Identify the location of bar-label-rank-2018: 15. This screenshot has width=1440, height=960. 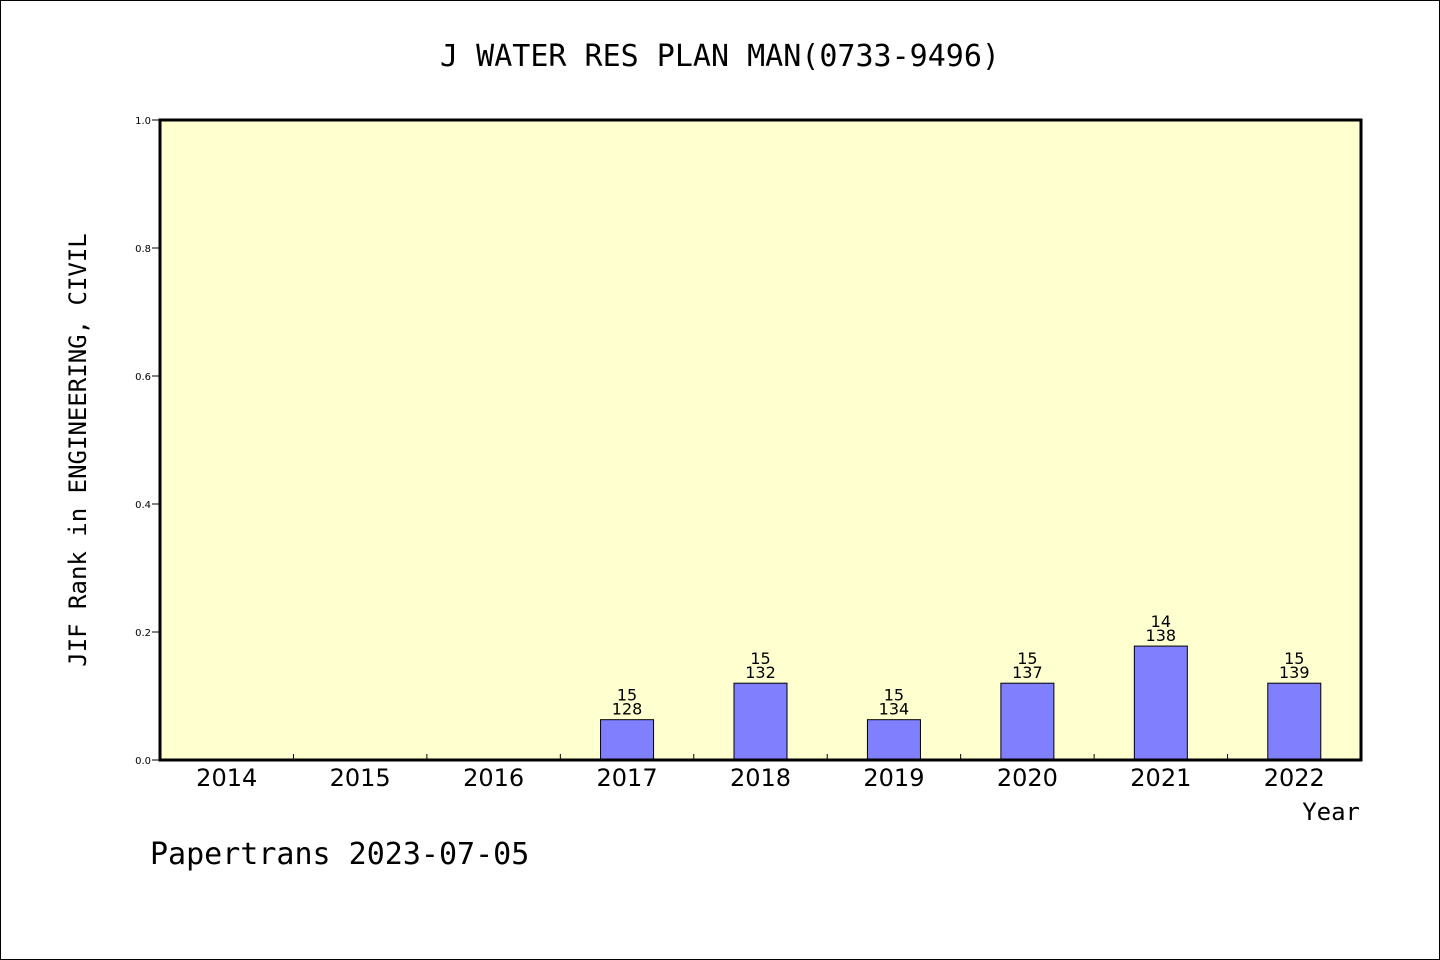
(760, 658).